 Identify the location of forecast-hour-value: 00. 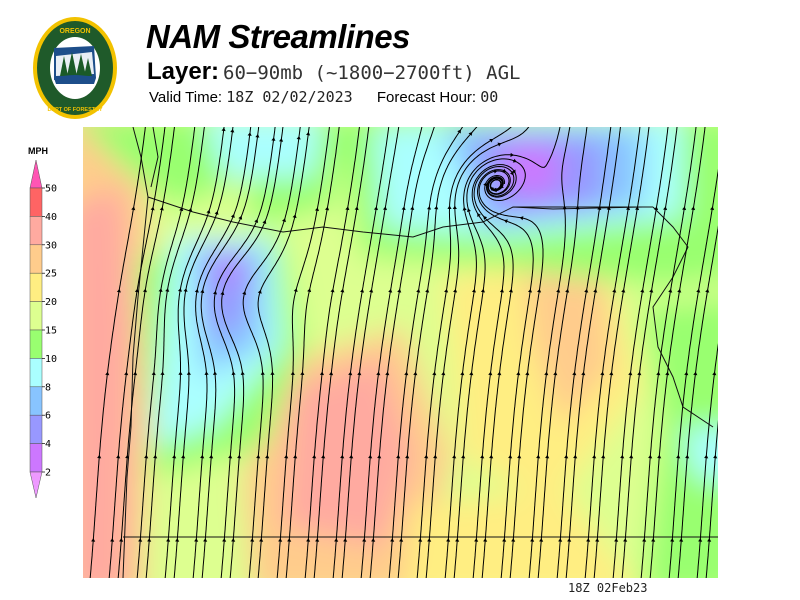
(489, 97).